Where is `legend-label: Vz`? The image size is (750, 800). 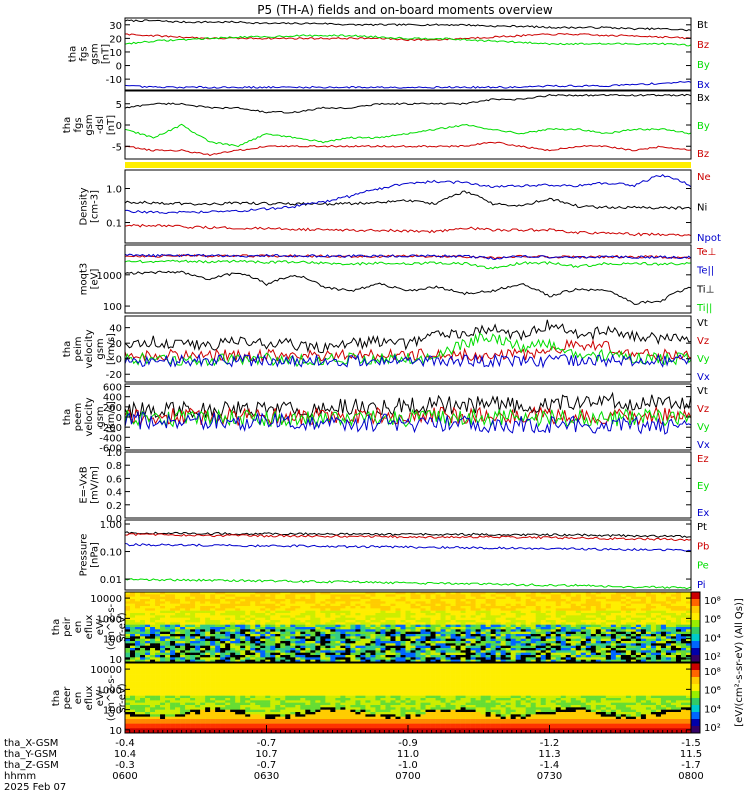 legend-label: Vz is located at coordinates (703, 409).